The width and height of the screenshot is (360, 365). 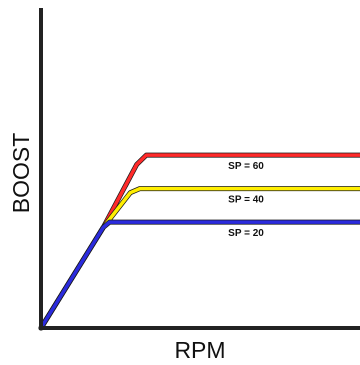 What do you see at coordinates (21, 173) in the screenshot?
I see `y-axis-title: BOOST` at bounding box center [21, 173].